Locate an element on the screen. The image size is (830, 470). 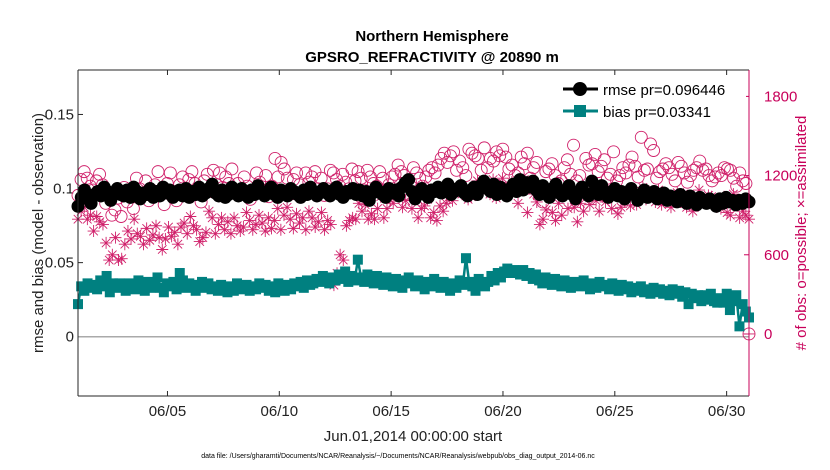
y-tick-label: 0.1 is located at coordinates (63, 189).